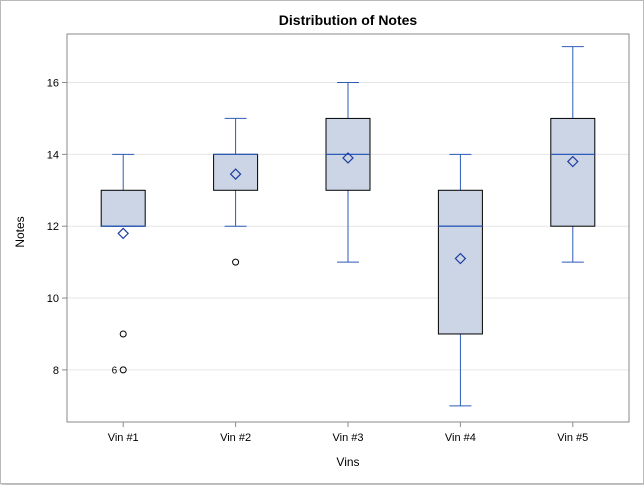 This screenshot has height=485, width=644. I want to click on x-tick-label: Vin #3, so click(348, 438).